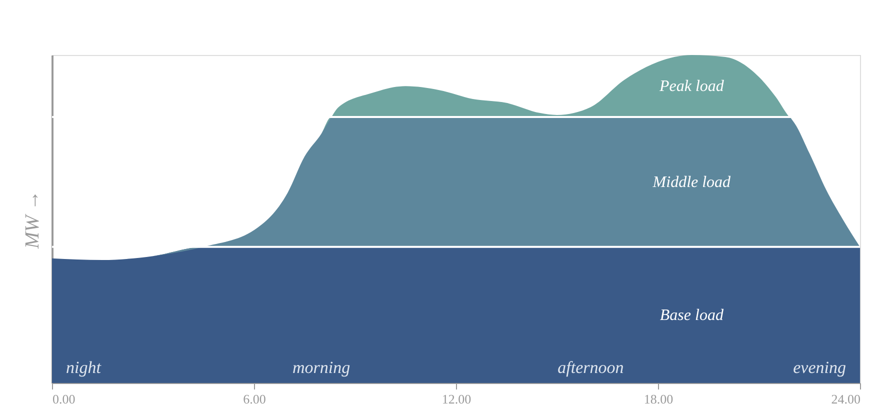  Describe the element at coordinates (591, 367) in the screenshot. I see `annotation: afternoon` at that location.